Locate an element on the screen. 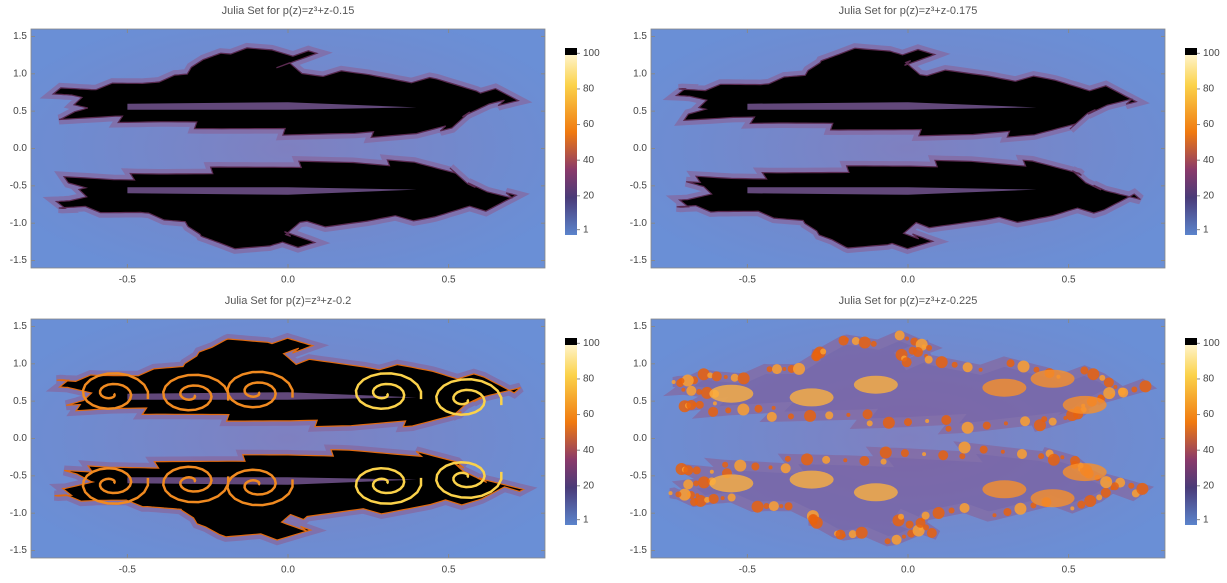  y-tick-label: 0.0 is located at coordinates (640, 148).